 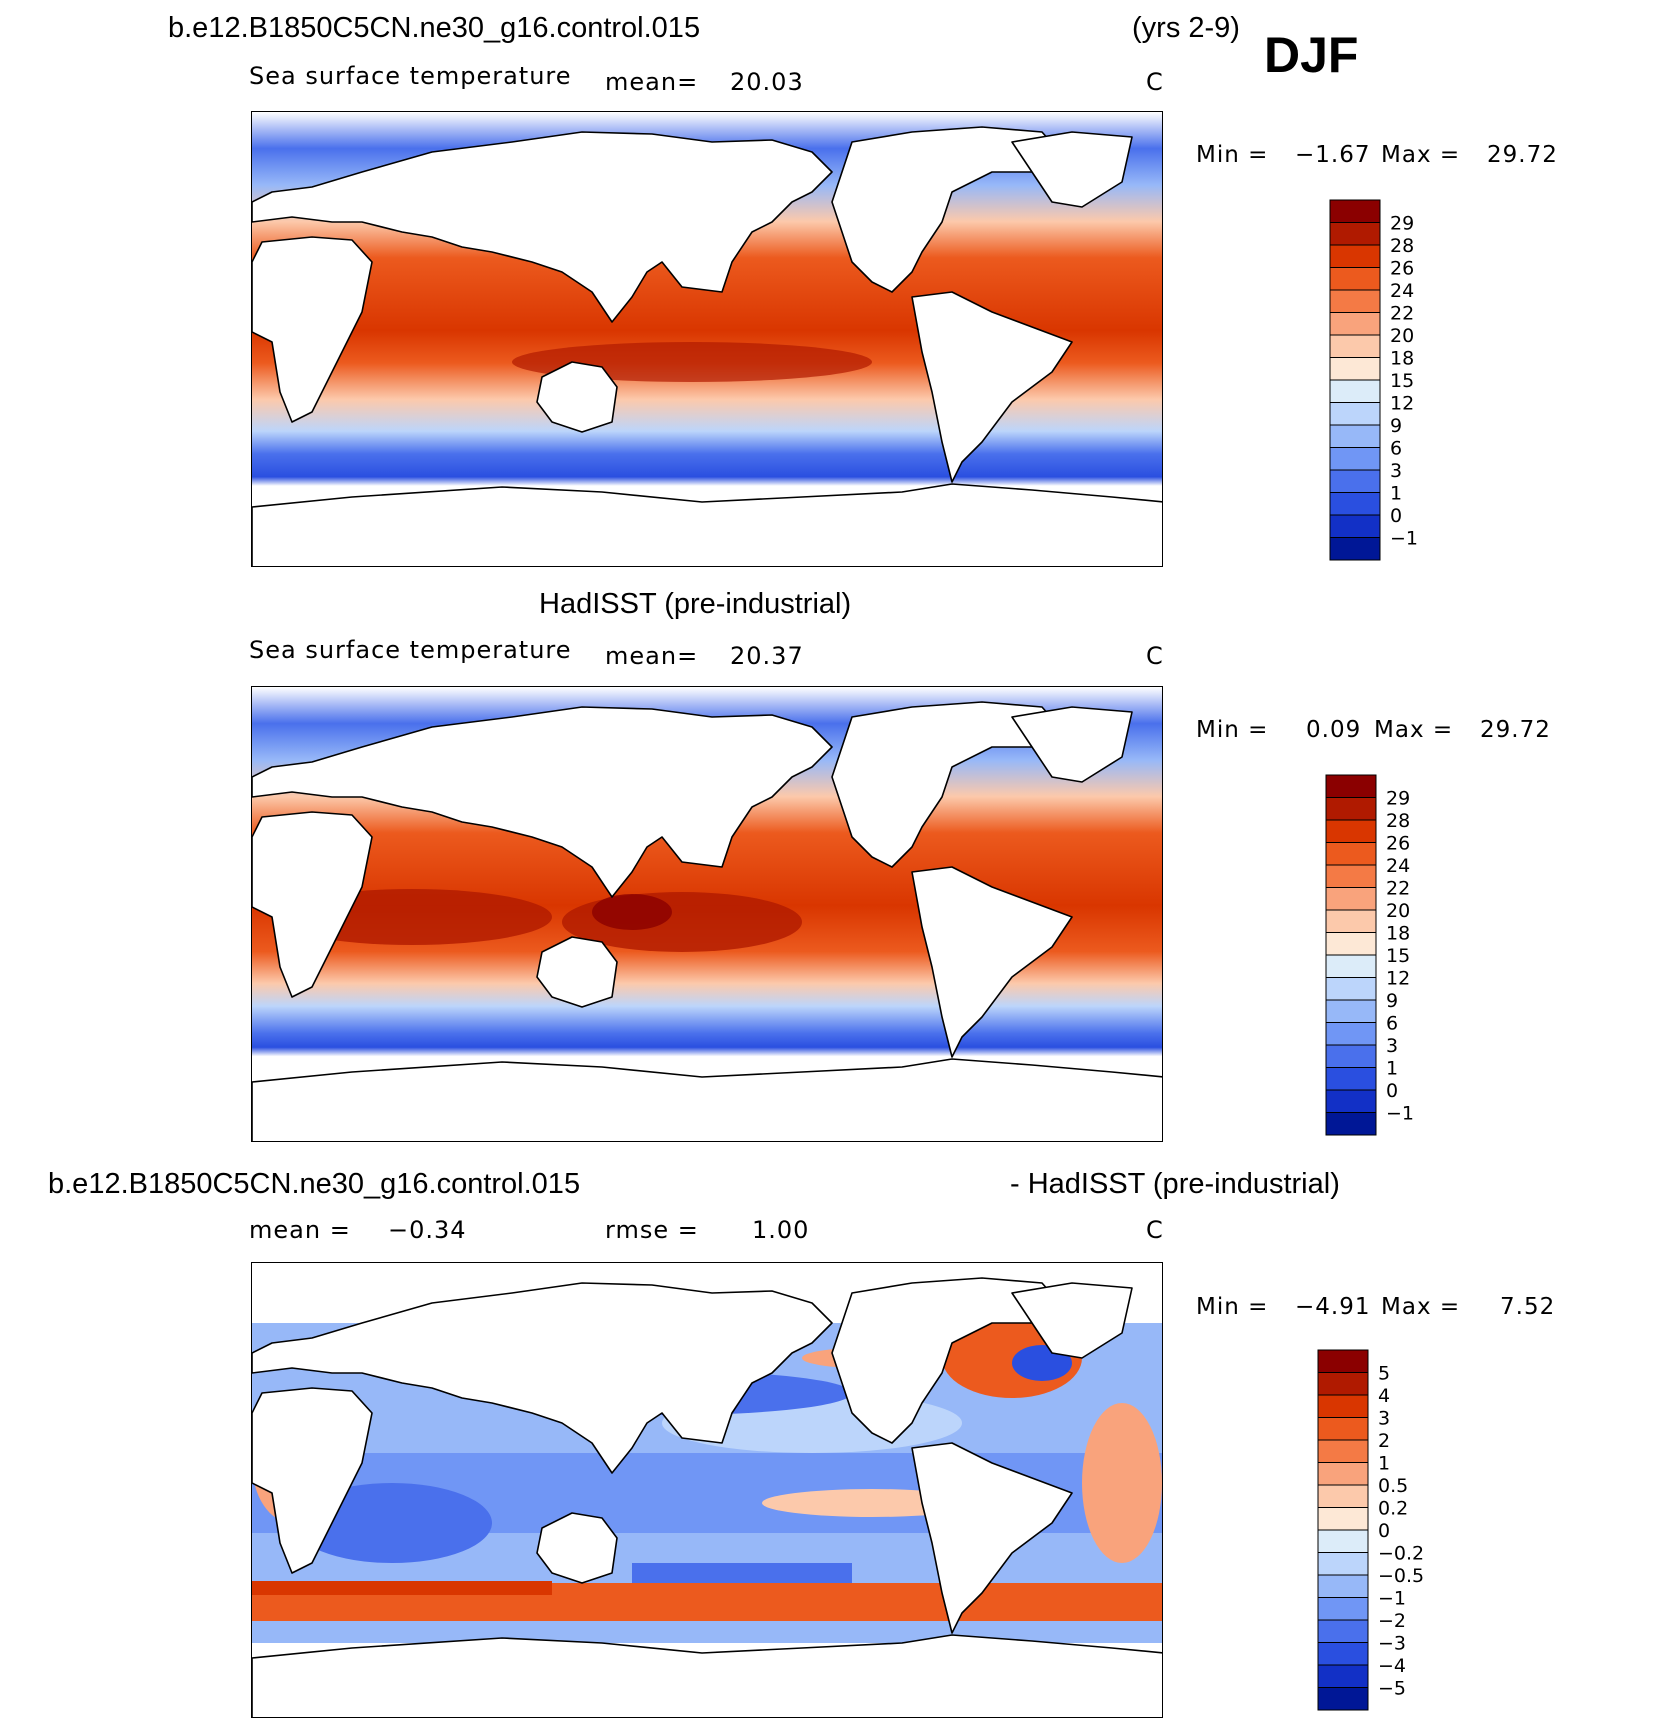 What do you see at coordinates (1392, 1621) in the screenshot?
I see `colorbar-tick-label: −2` at bounding box center [1392, 1621].